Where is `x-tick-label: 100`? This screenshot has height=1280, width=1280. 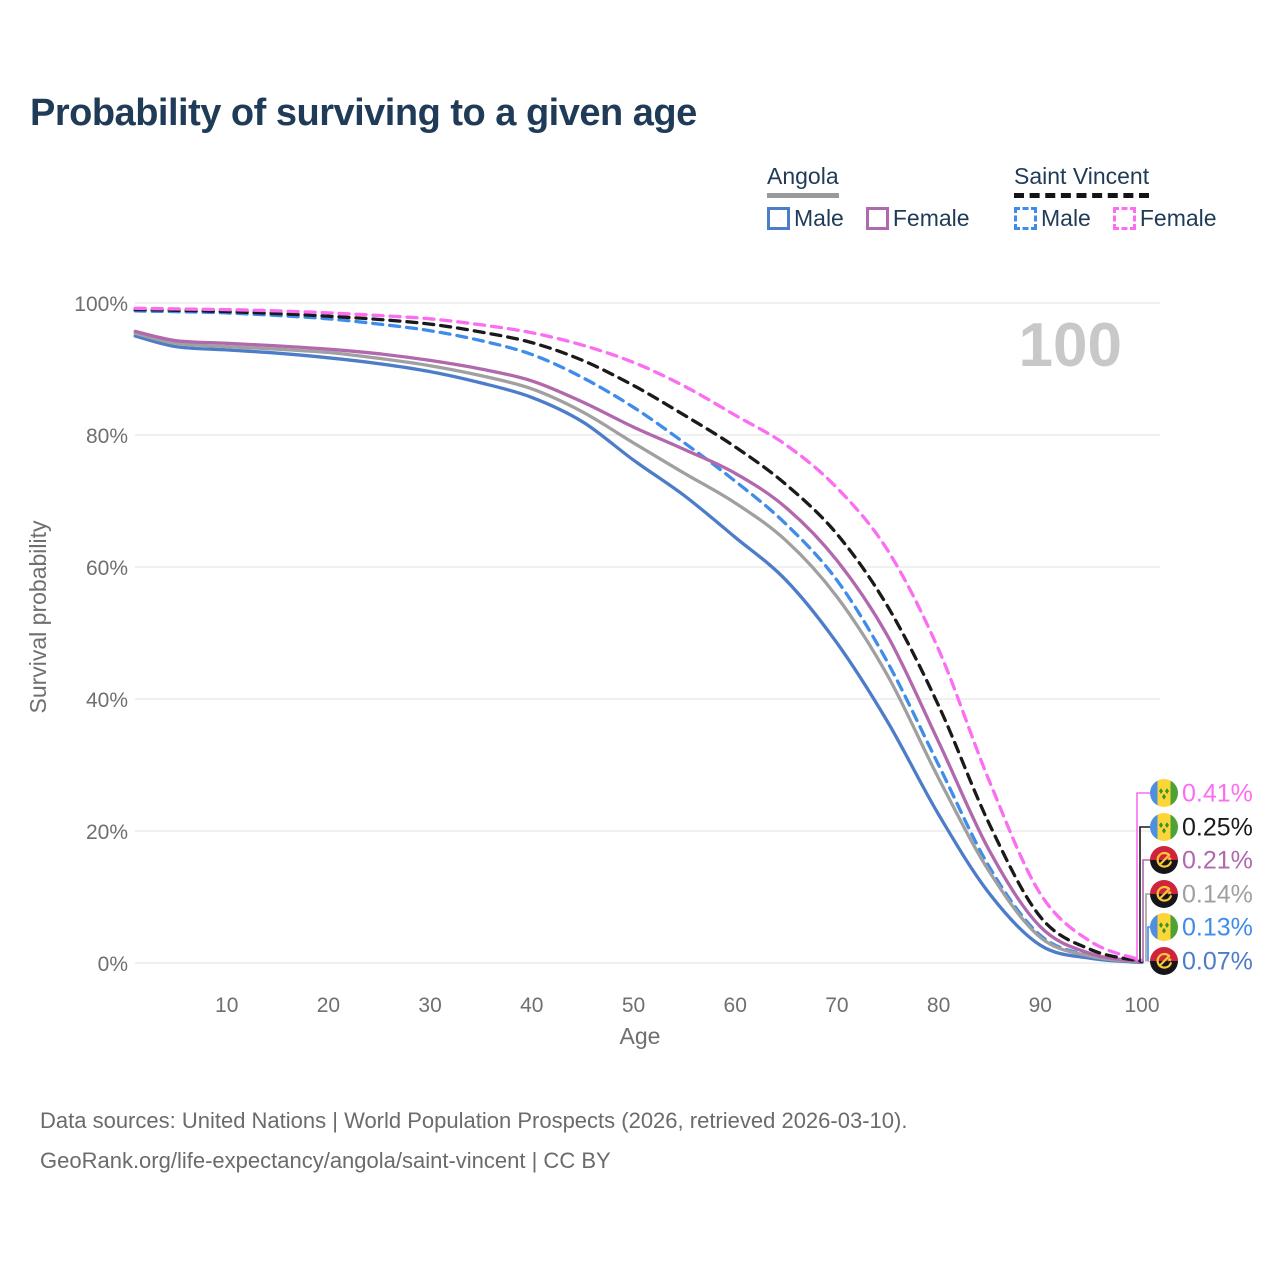 x-tick-label: 100 is located at coordinates (1141, 1005).